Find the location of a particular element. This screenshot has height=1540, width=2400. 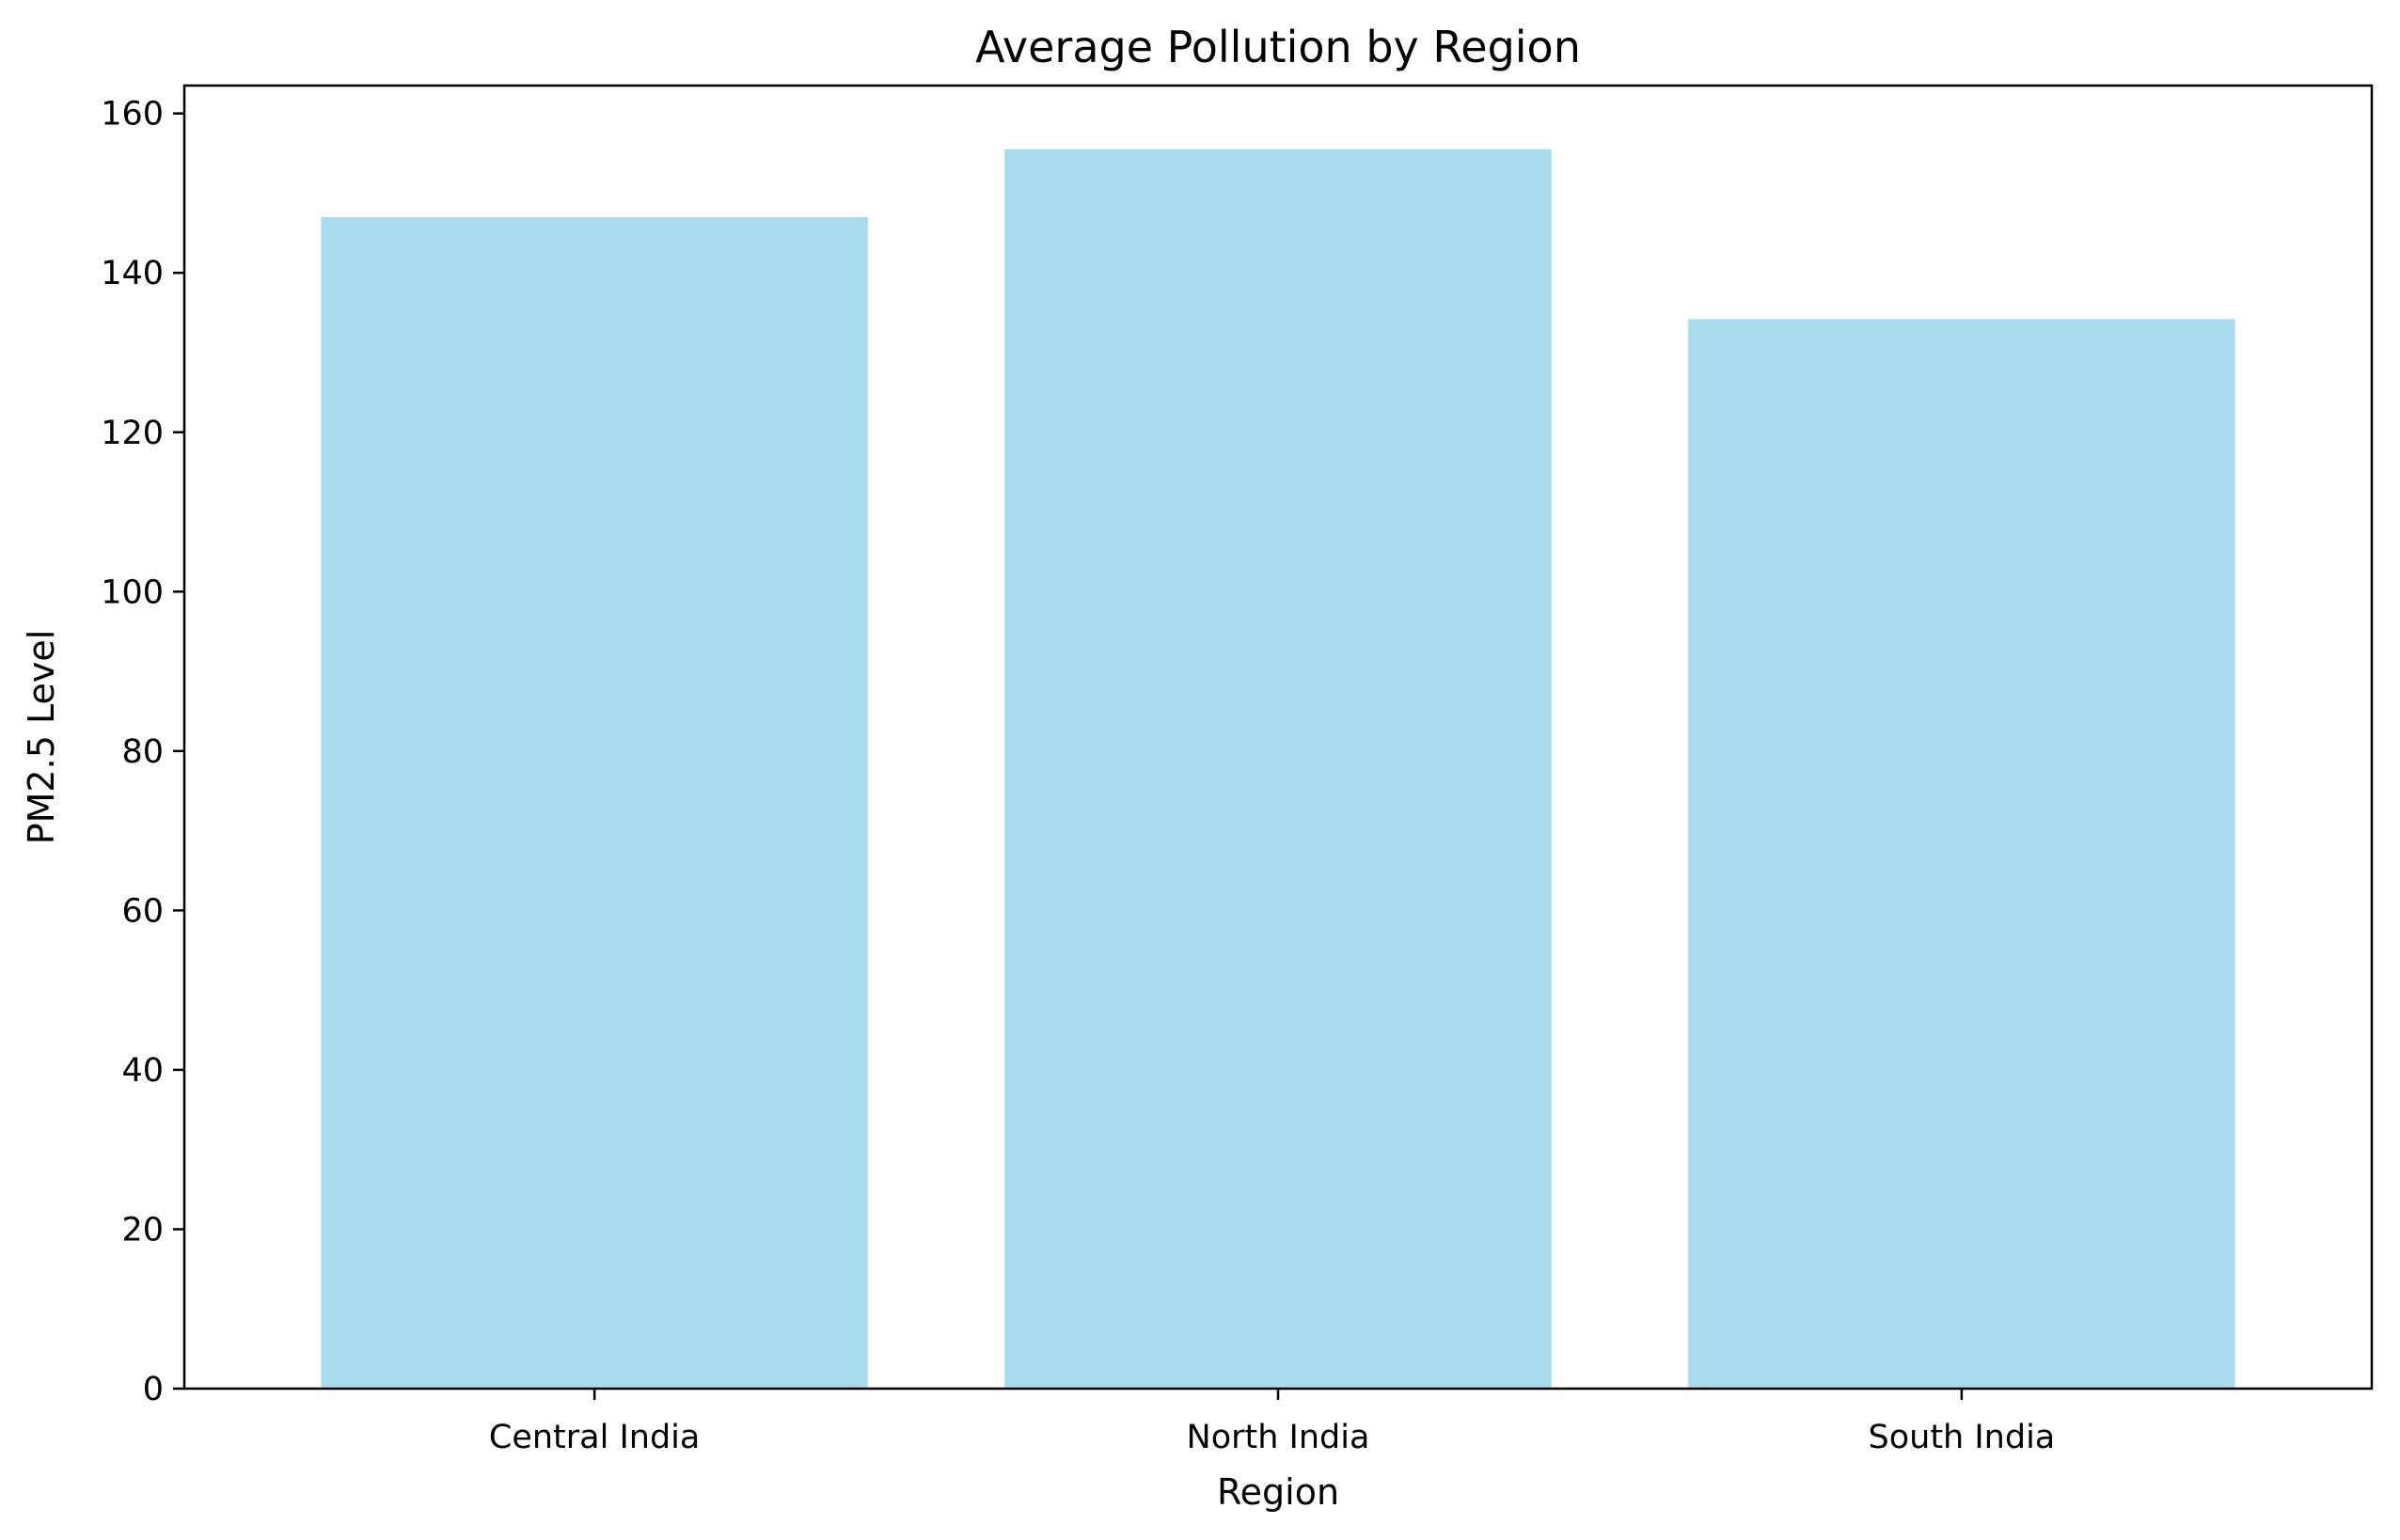

x-tick-label-north-india: North India is located at coordinates (1278, 1437).